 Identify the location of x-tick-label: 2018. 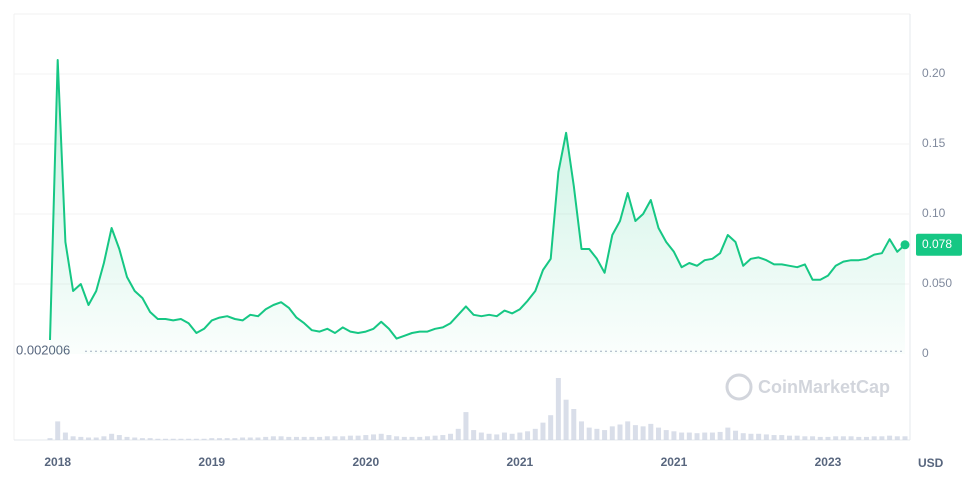
(57, 462).